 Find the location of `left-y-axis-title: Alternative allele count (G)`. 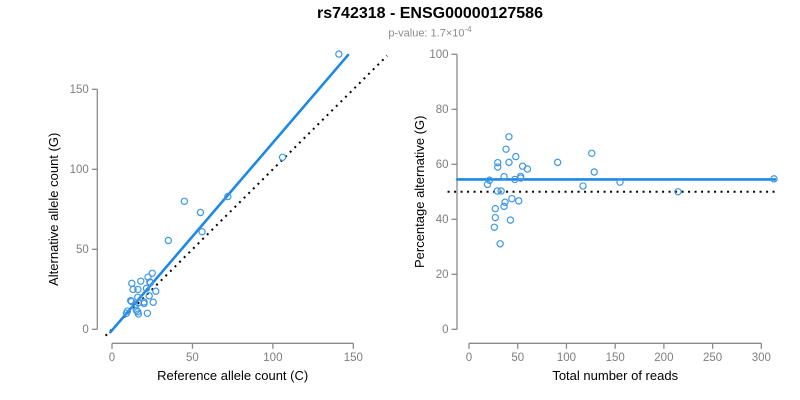

left-y-axis-title: Alternative allele count (G) is located at coordinates (53, 209).